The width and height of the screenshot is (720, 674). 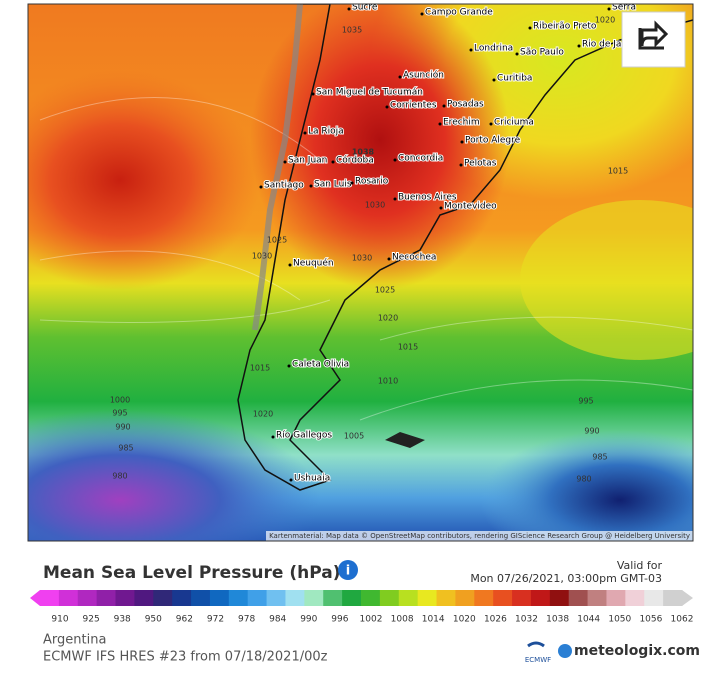 What do you see at coordinates (304, 436) in the screenshot?
I see `city-label: Río Gallegos` at bounding box center [304, 436].